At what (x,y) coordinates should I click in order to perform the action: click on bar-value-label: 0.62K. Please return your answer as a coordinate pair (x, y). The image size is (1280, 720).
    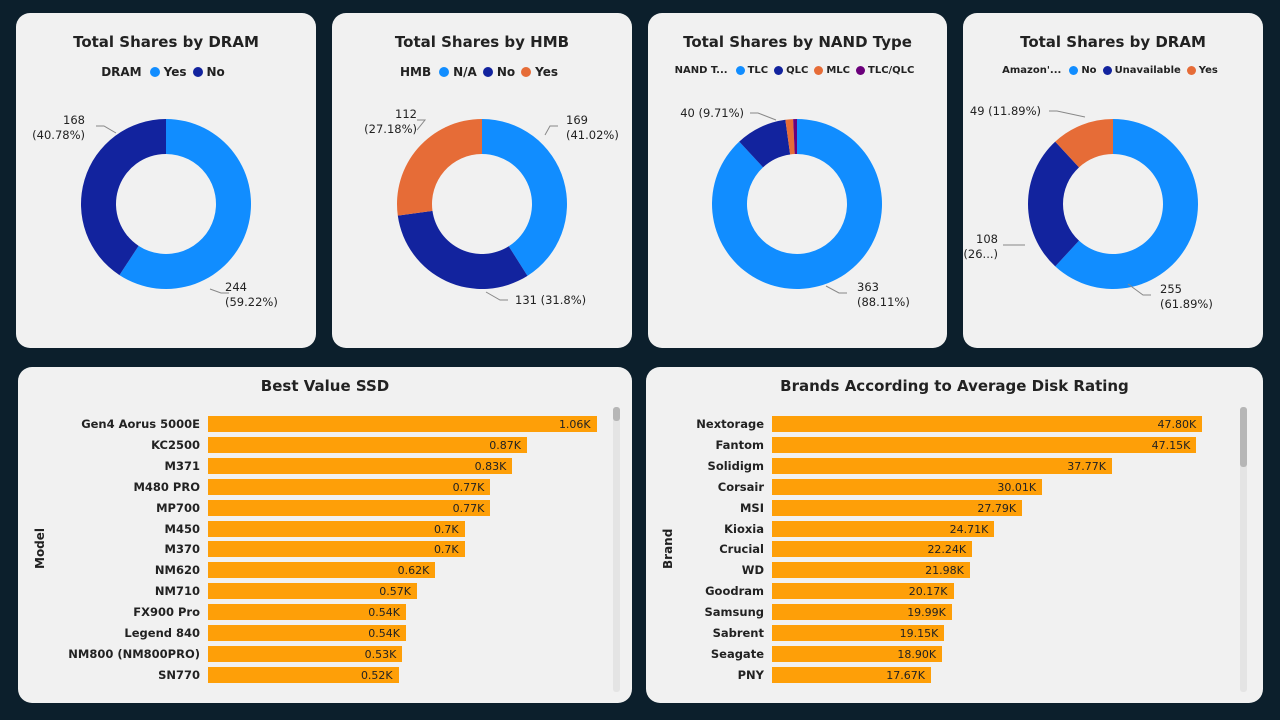
    Looking at the image, I should click on (413, 571).